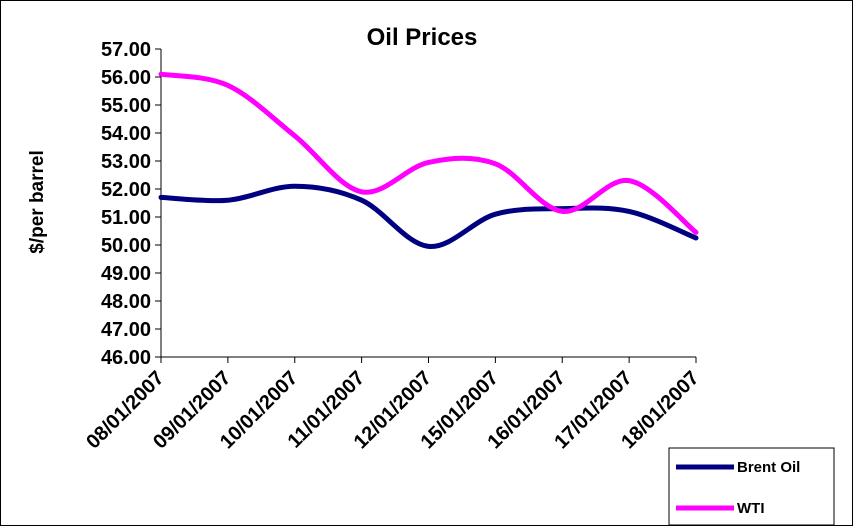 The height and width of the screenshot is (526, 853). I want to click on y-axis-label: $/per barrel, so click(37, 202).